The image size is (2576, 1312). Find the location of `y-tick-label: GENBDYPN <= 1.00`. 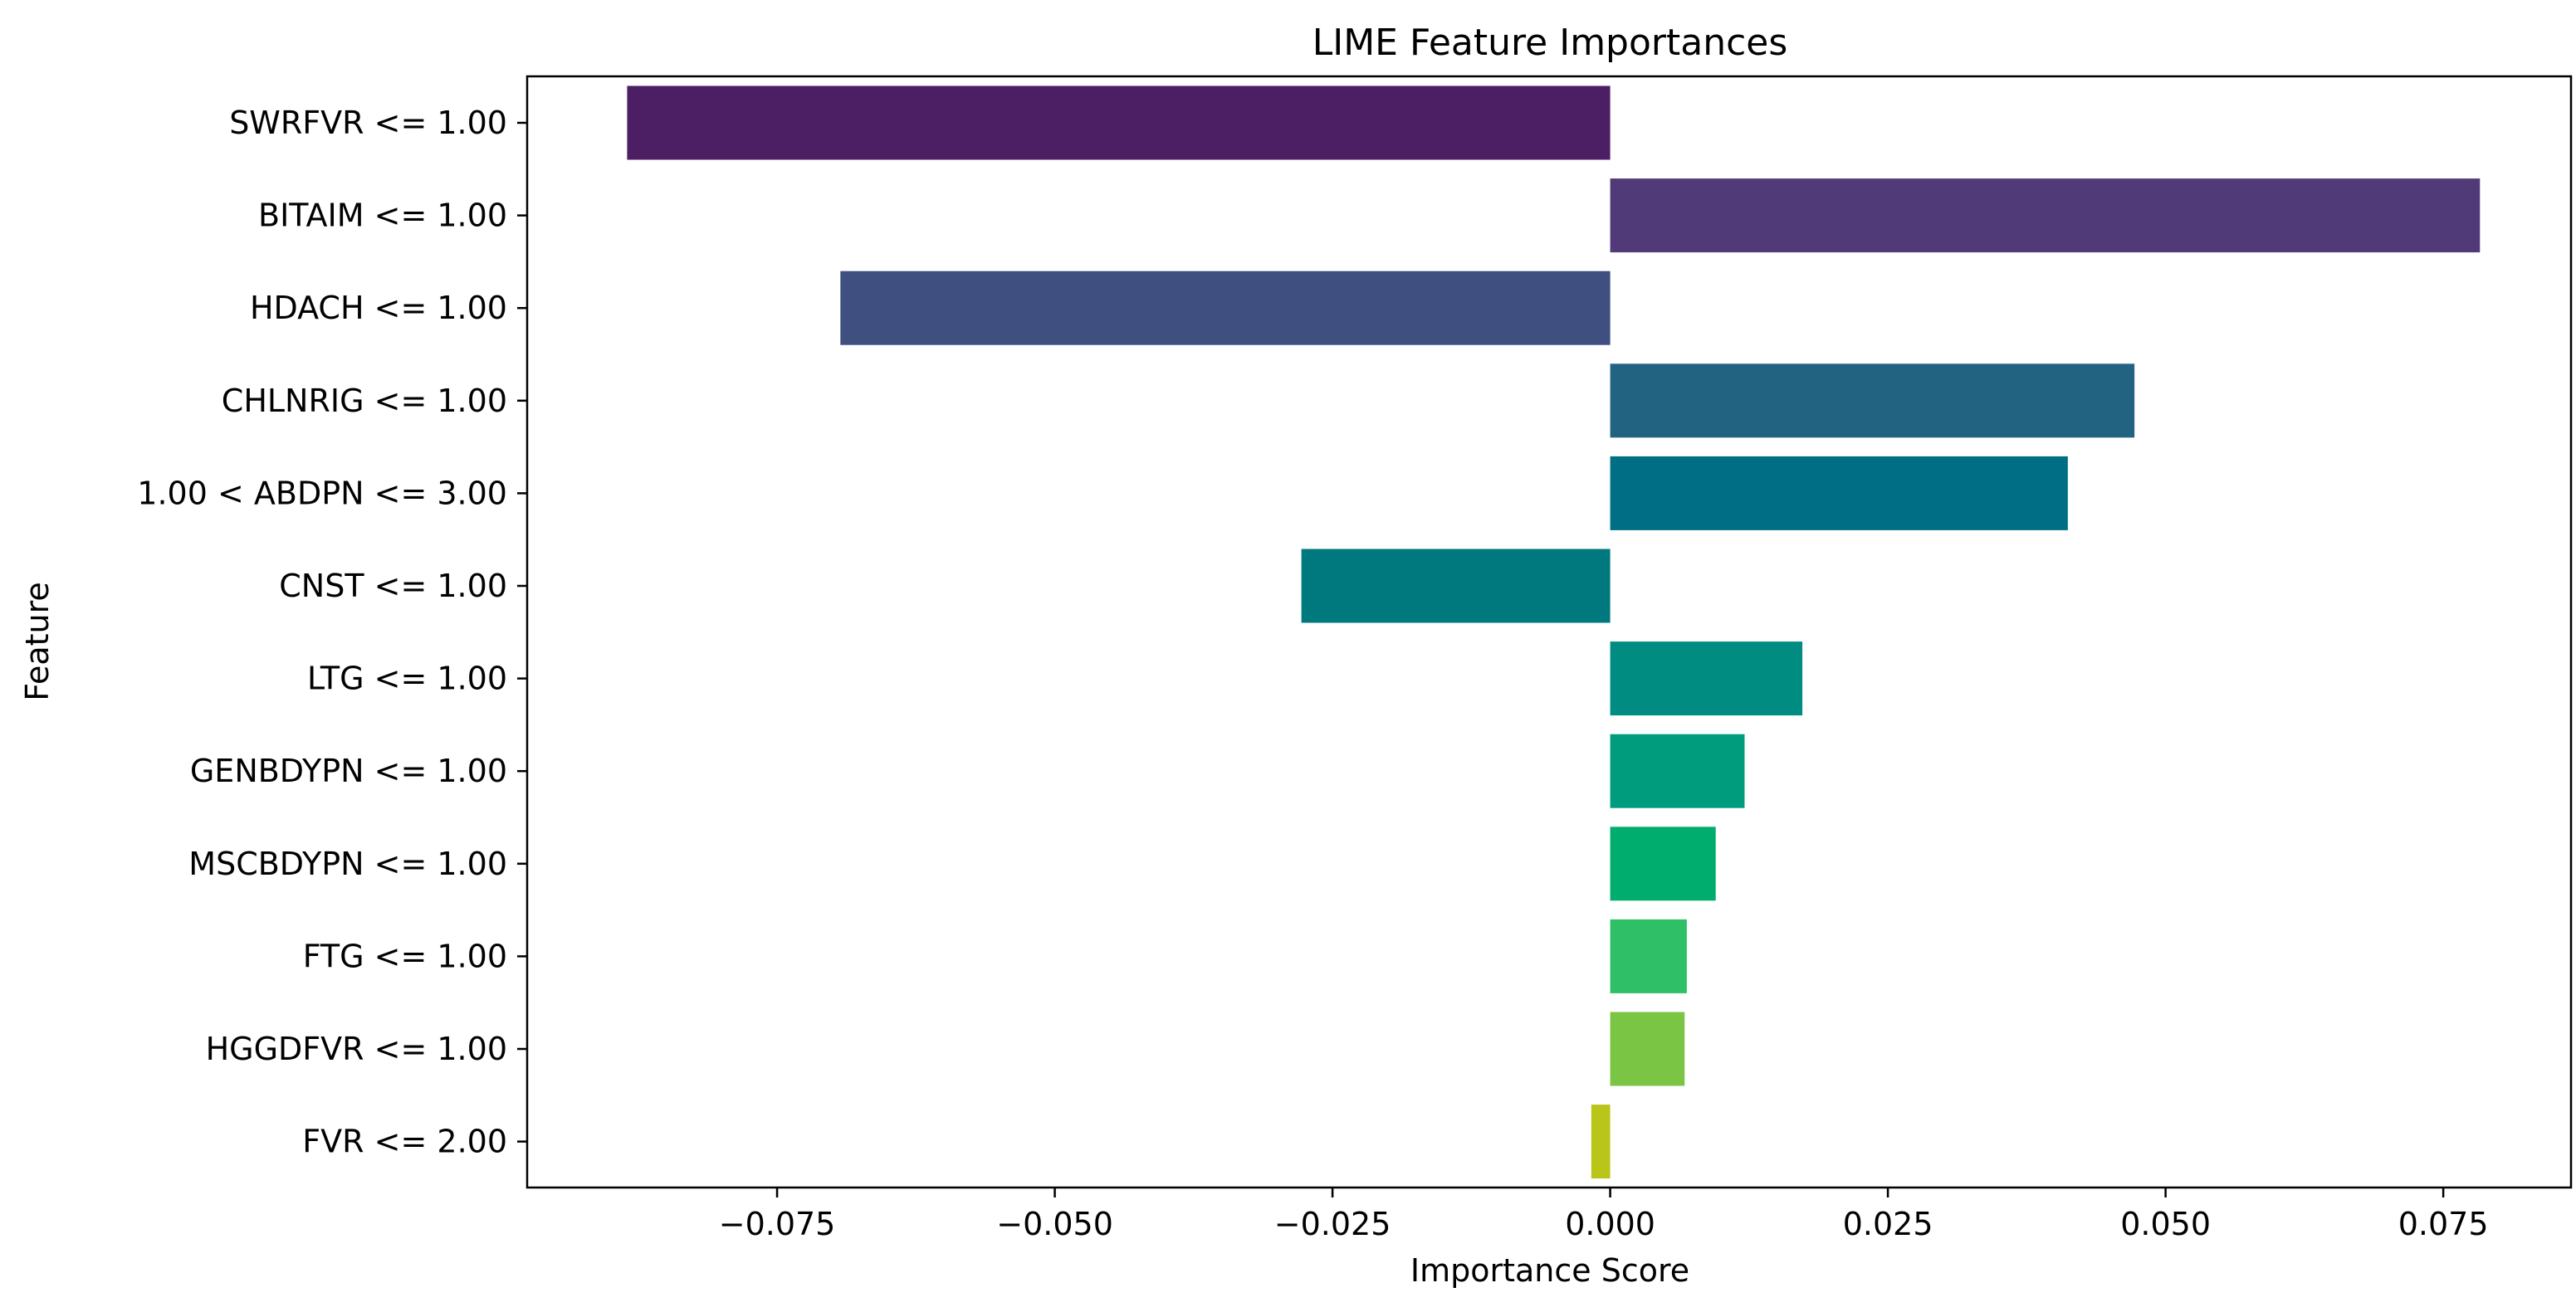

y-tick-label: GENBDYPN <= 1.00 is located at coordinates (348, 771).